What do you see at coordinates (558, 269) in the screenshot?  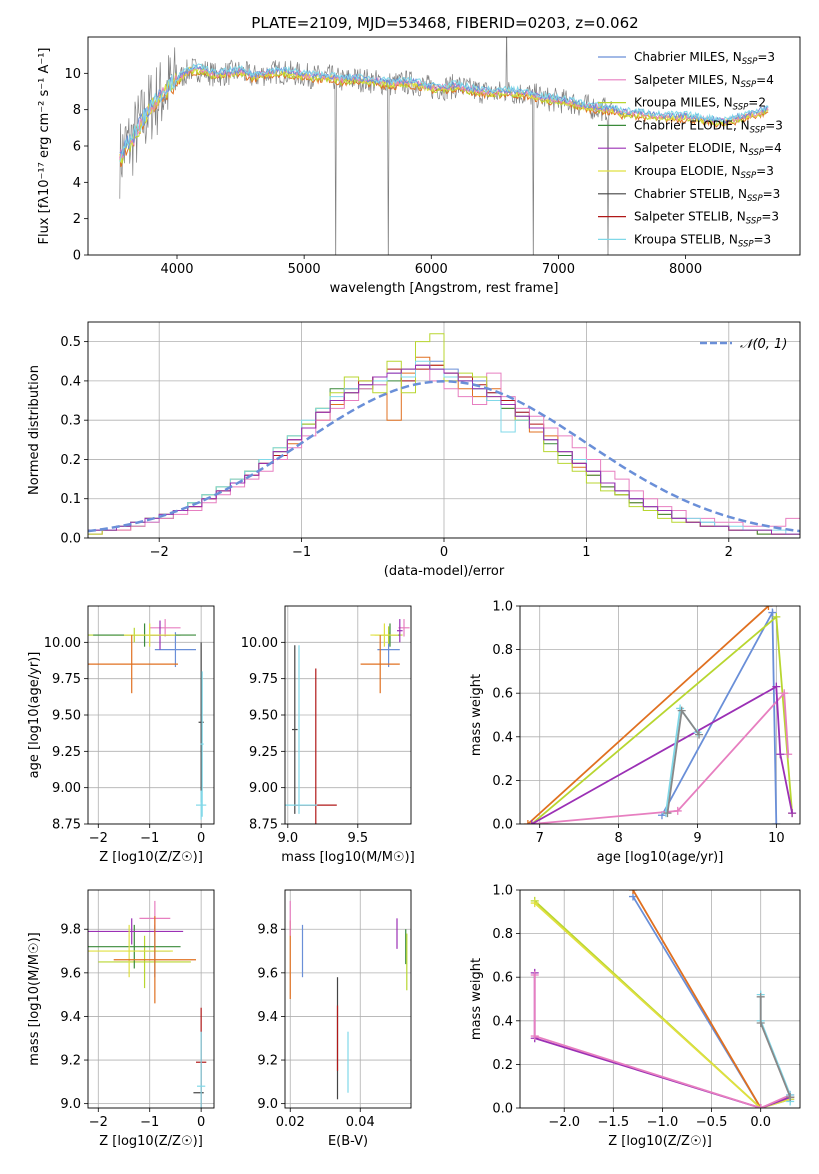 I see `x-tick-label: 7000` at bounding box center [558, 269].